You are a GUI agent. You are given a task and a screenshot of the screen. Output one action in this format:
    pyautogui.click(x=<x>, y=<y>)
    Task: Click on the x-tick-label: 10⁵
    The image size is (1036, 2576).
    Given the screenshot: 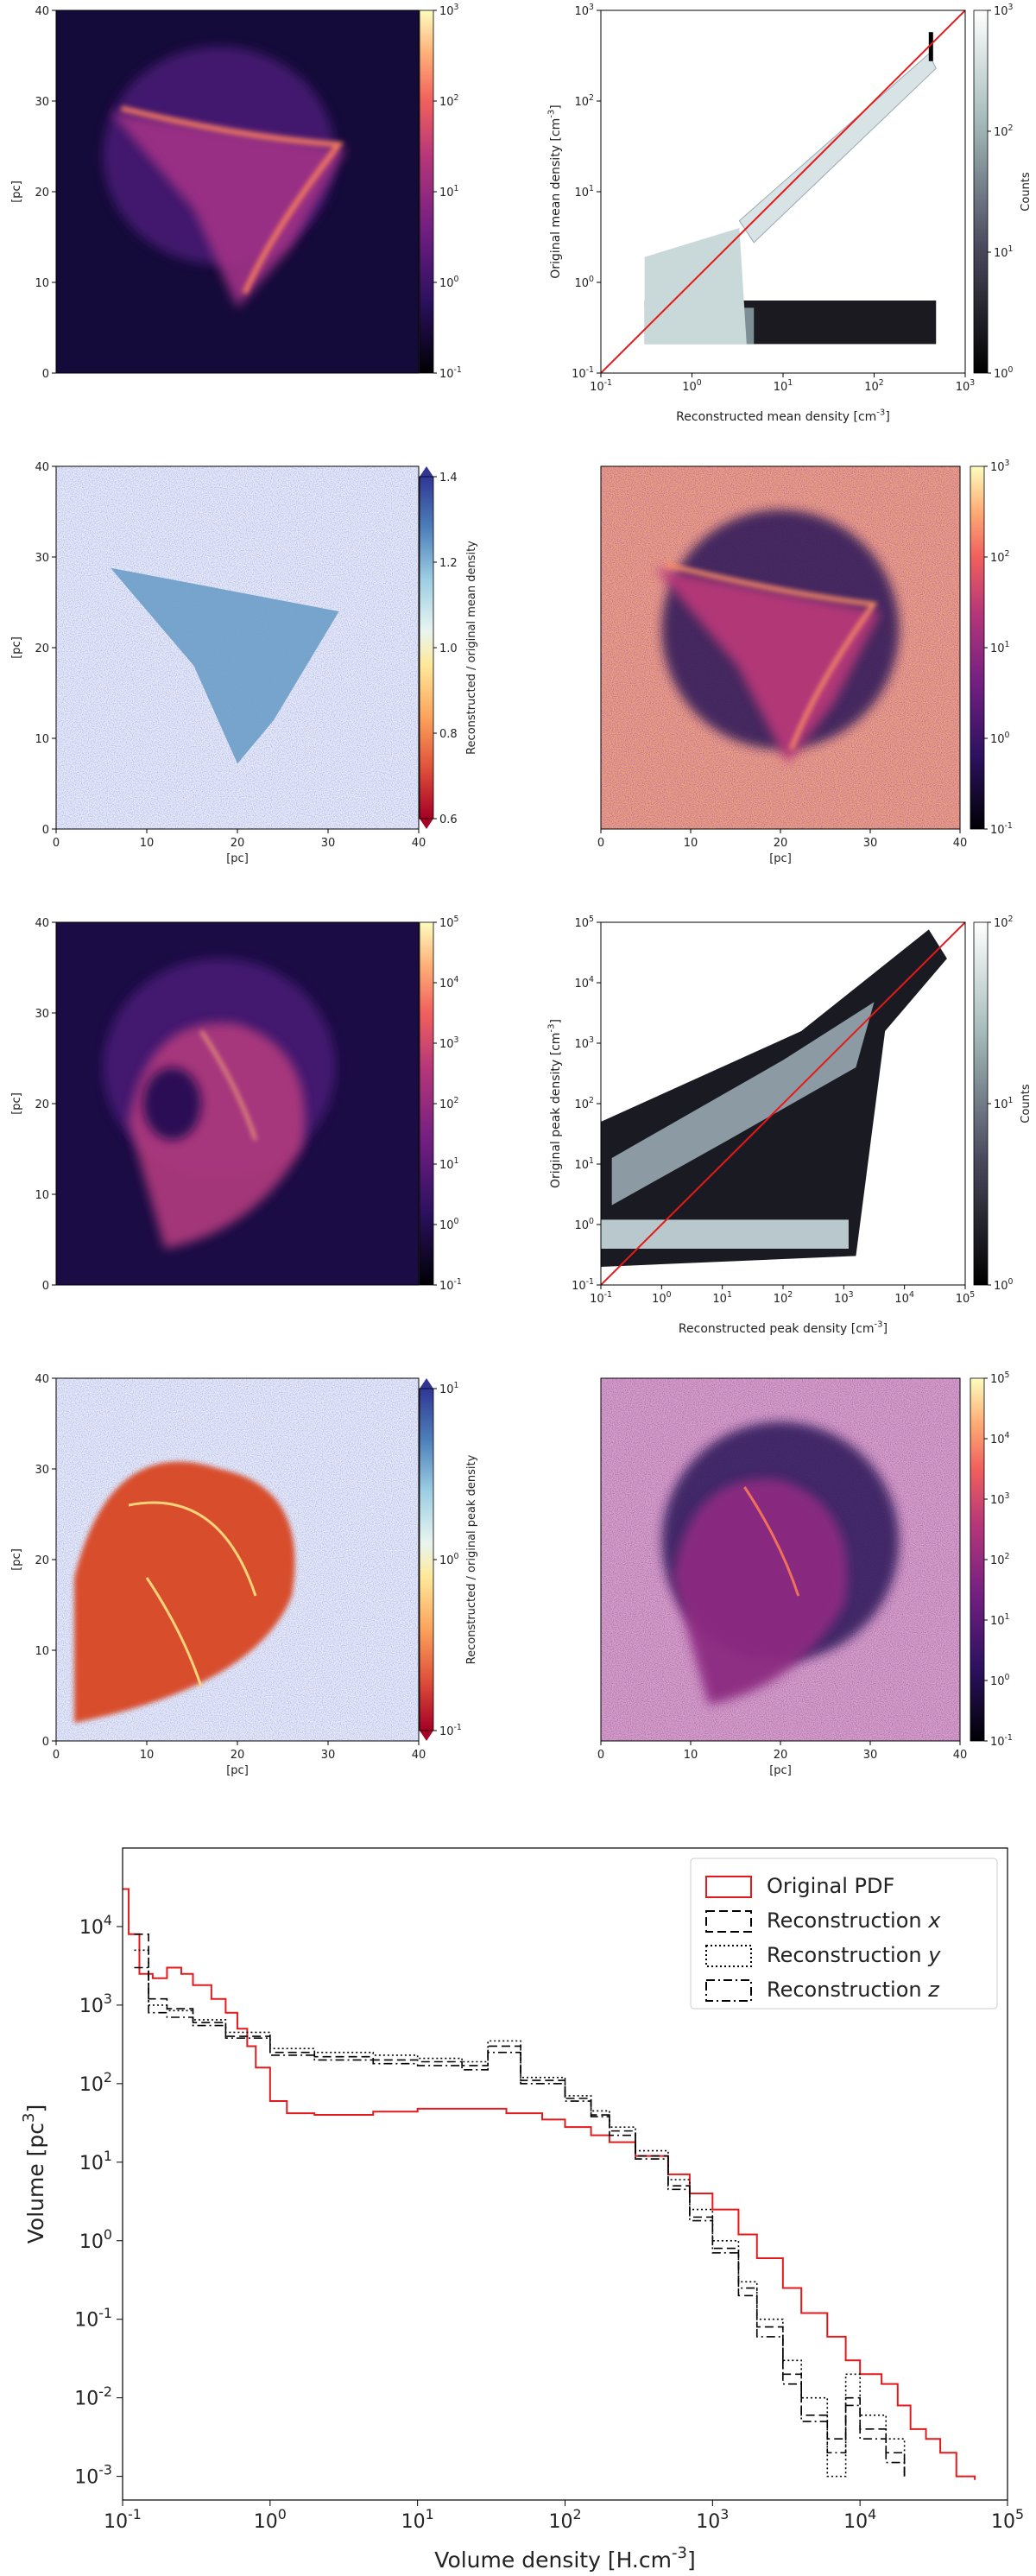 What is the action you would take?
    pyautogui.click(x=1007, y=2519)
    